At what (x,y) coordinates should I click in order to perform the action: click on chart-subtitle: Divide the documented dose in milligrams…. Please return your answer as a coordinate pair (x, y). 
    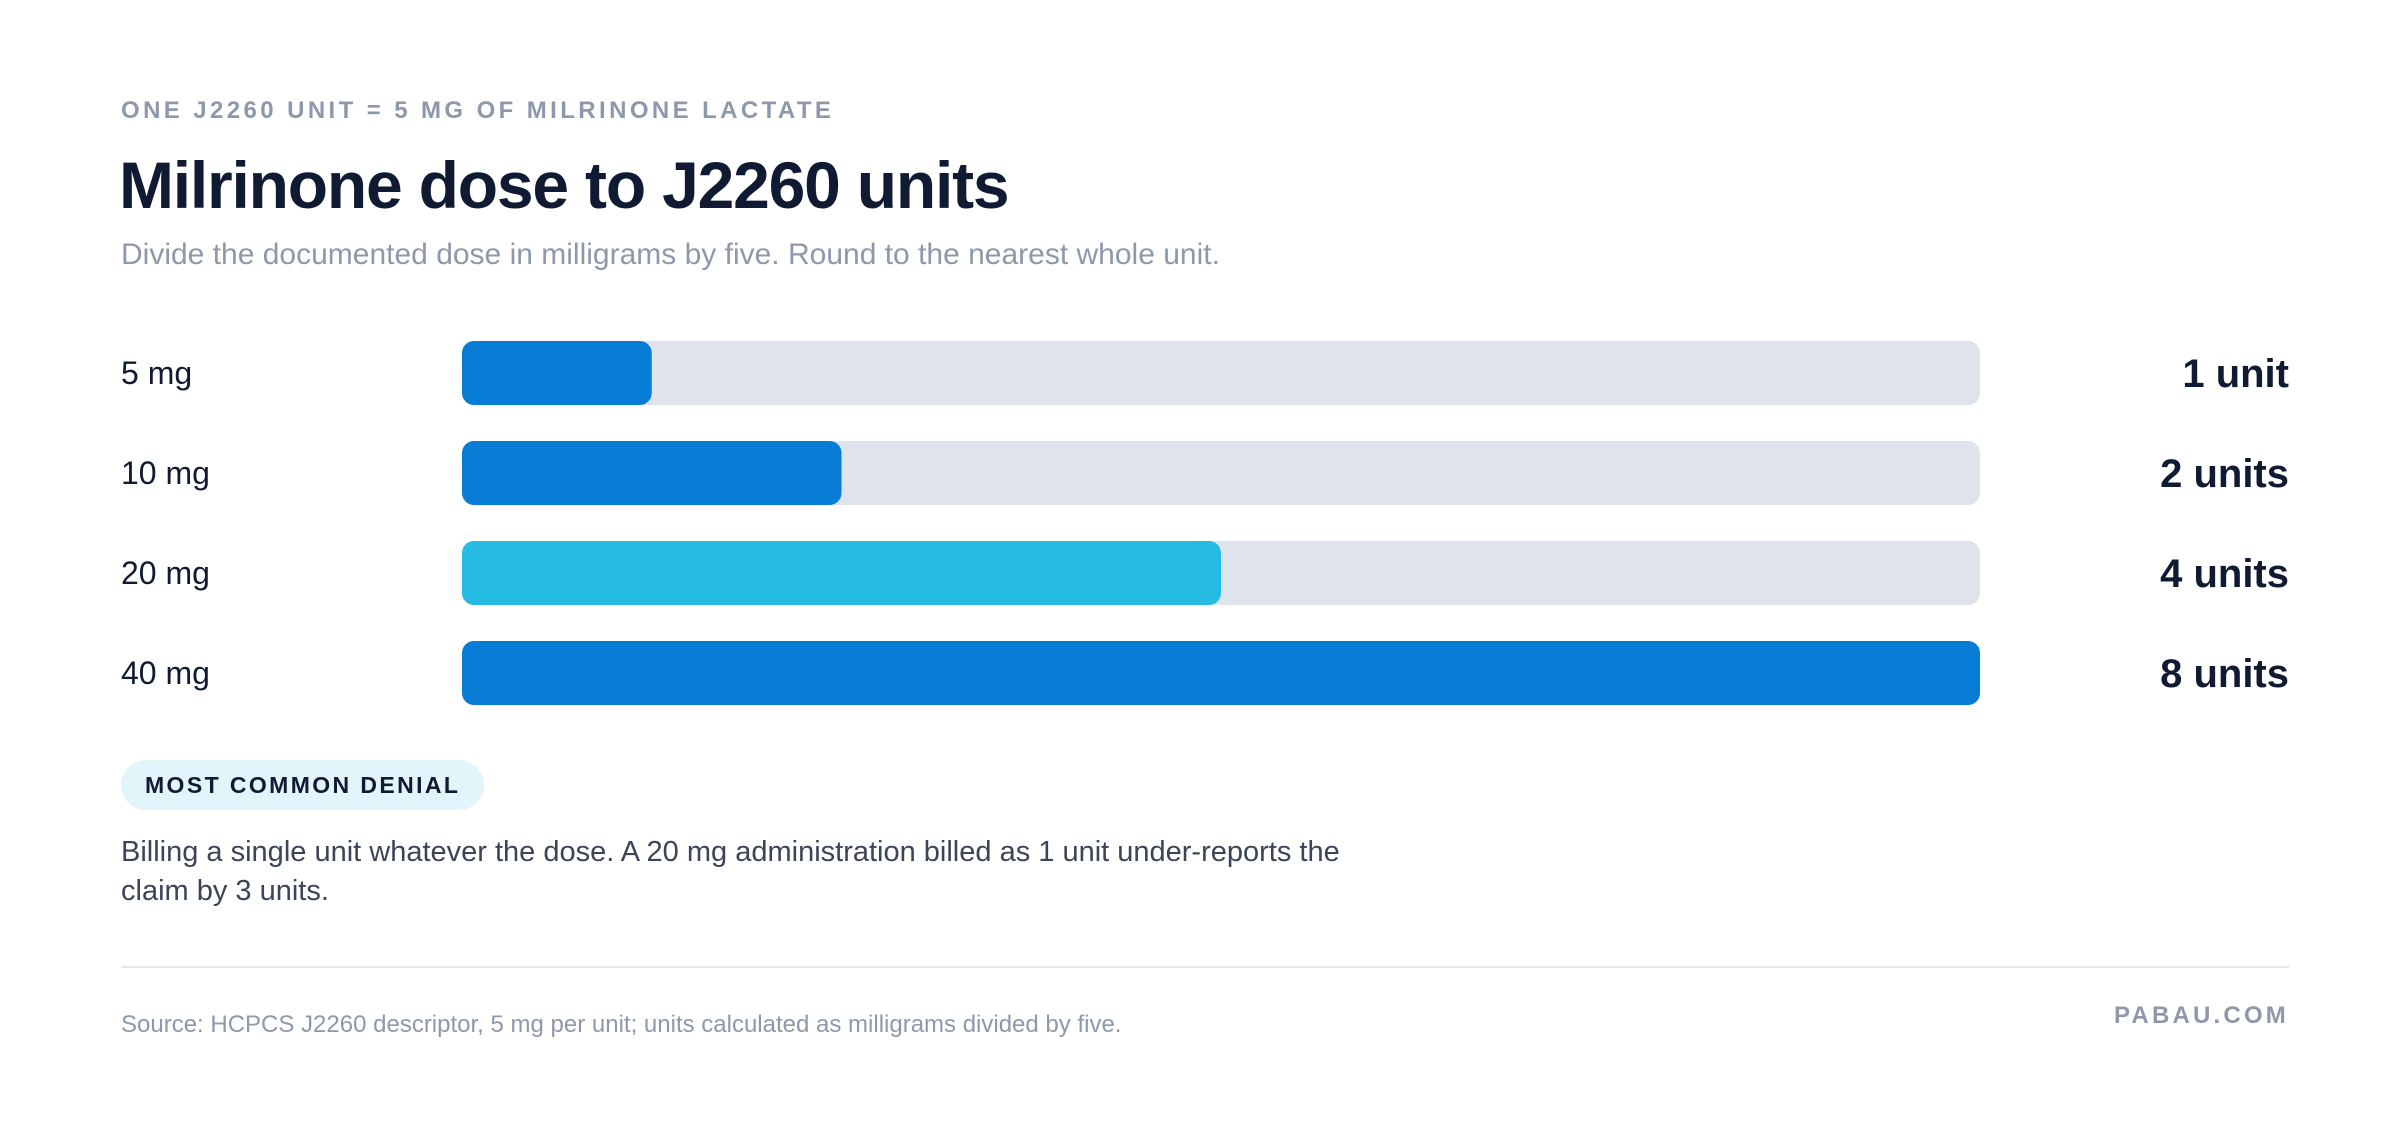
    Looking at the image, I should click on (670, 254).